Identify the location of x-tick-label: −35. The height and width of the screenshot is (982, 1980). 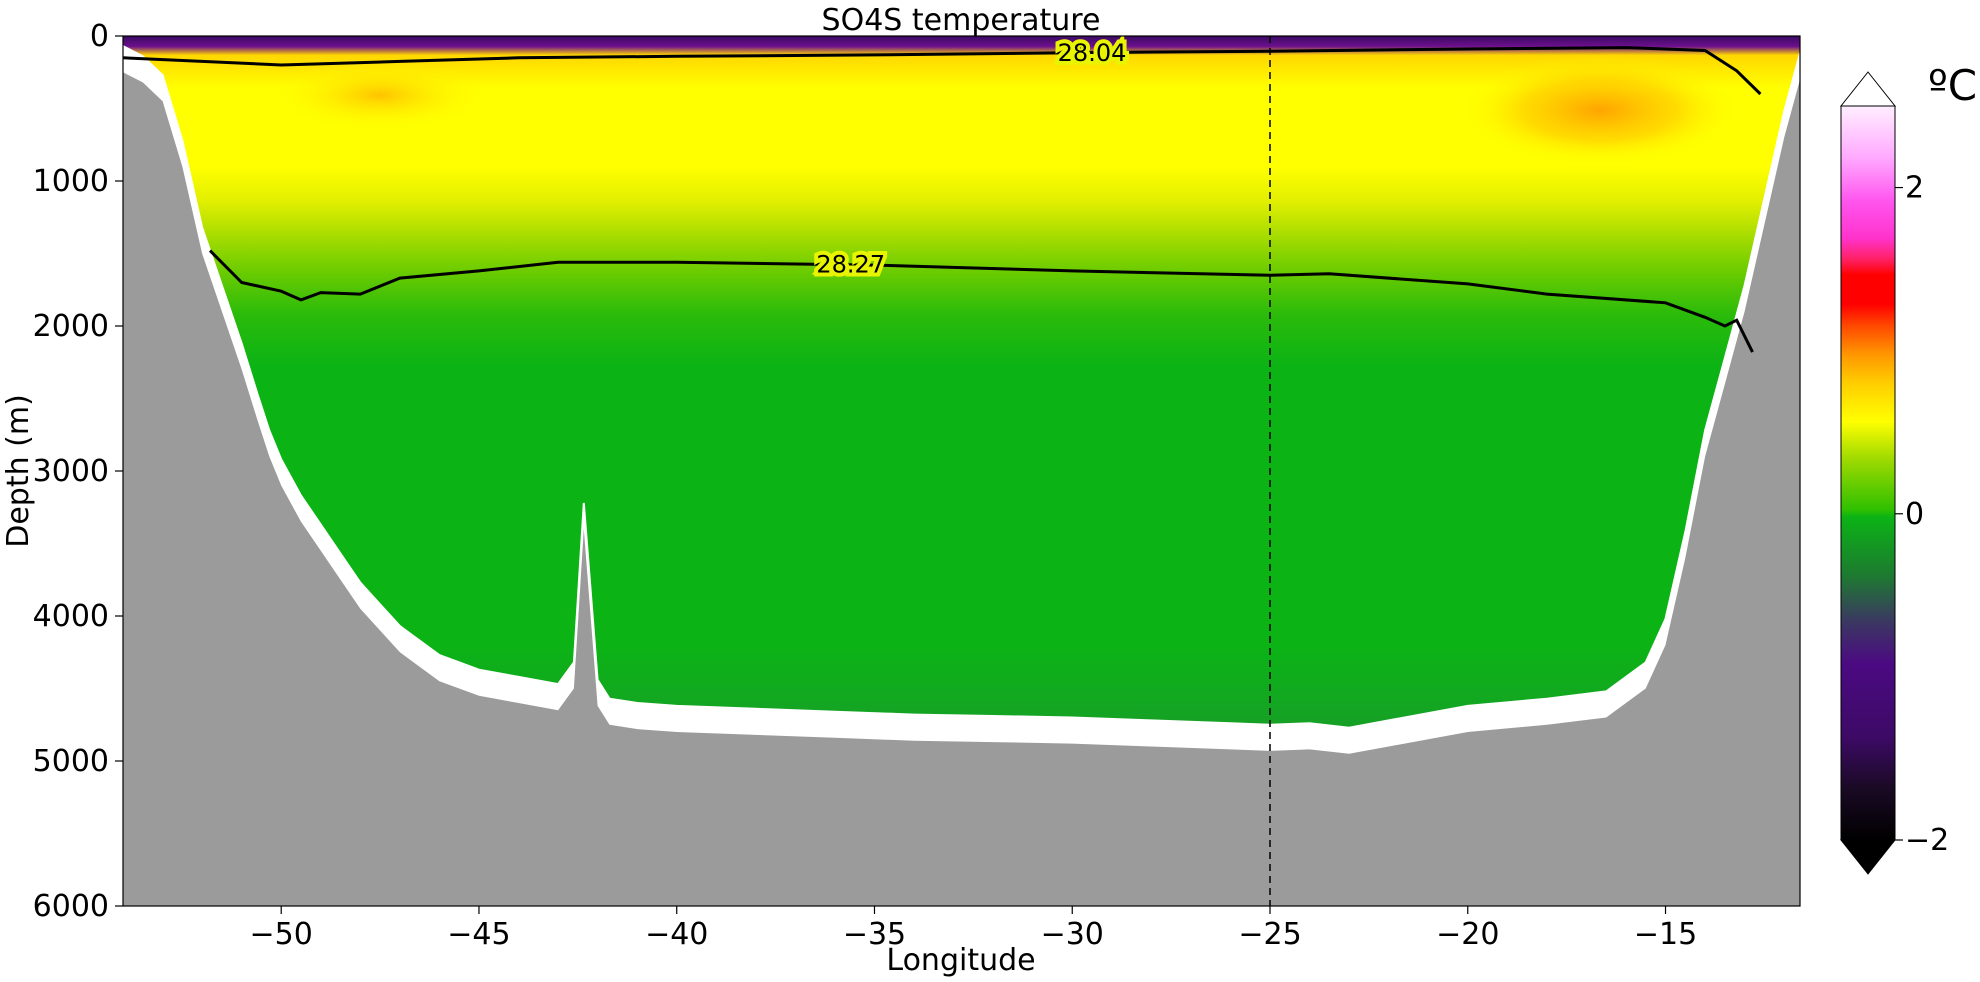
(874, 934).